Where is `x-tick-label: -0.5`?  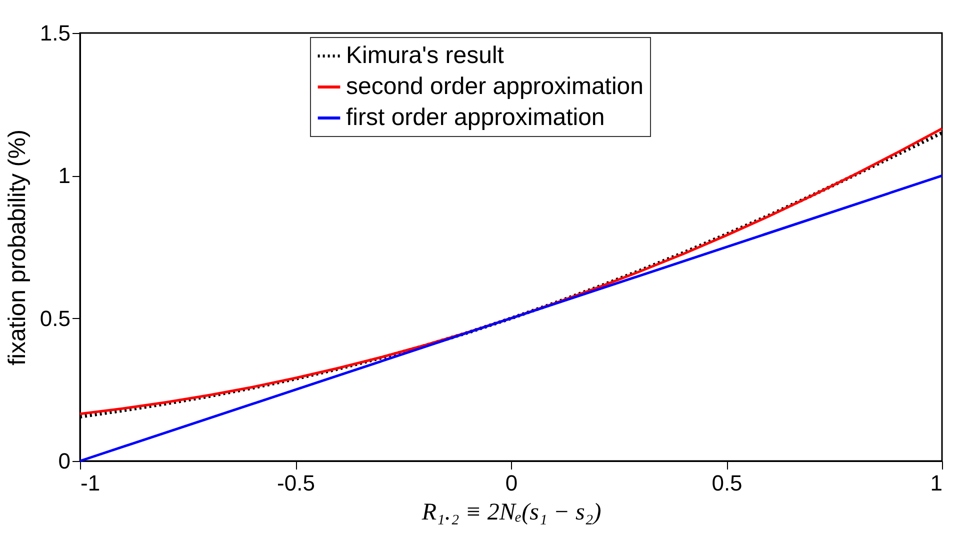 x-tick-label: -0.5 is located at coordinates (296, 483).